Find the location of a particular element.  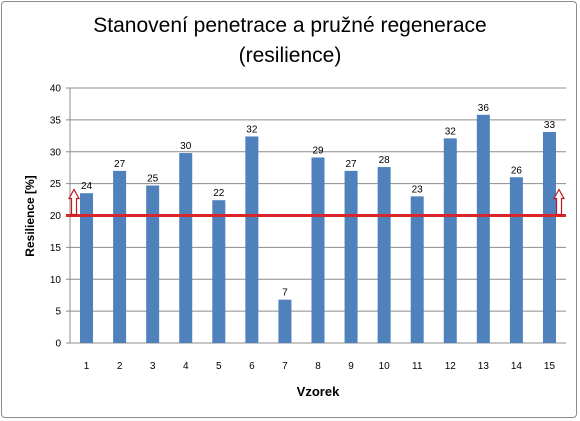

y-tick-label: 15 is located at coordinates (56, 248).